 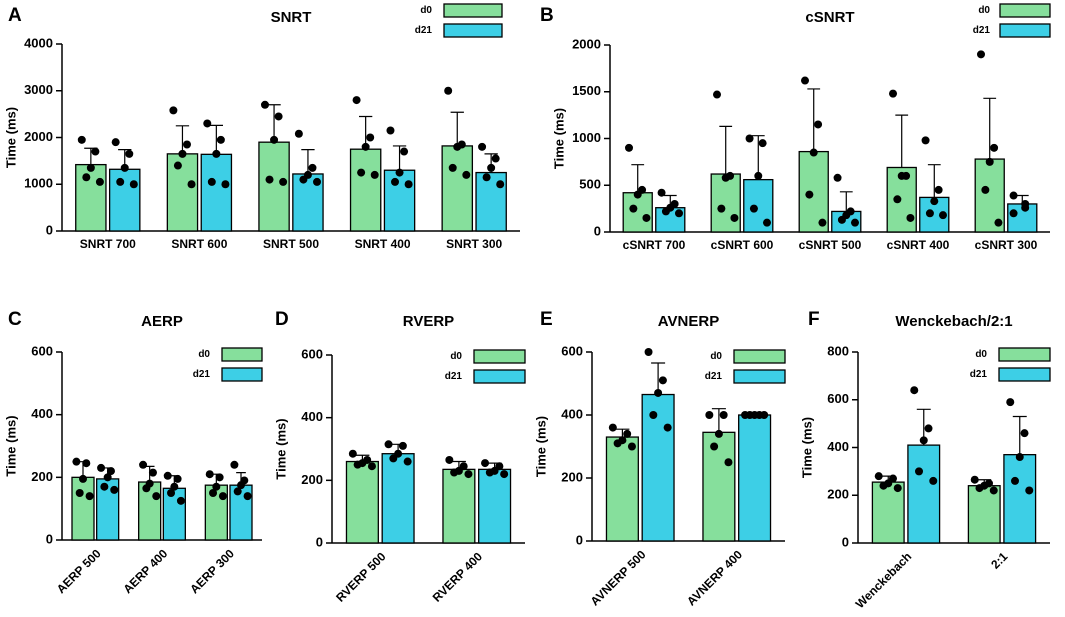 I want to click on x-tick-label: SNRT 400, so click(x=383, y=244).